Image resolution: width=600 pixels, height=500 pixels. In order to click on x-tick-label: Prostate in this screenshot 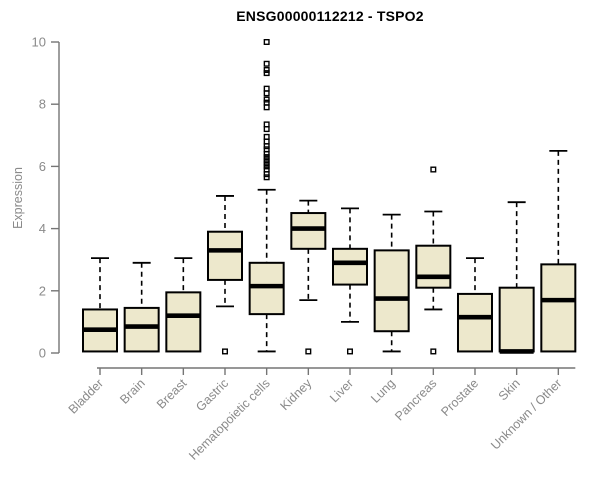, I will do `click(459, 397)`.